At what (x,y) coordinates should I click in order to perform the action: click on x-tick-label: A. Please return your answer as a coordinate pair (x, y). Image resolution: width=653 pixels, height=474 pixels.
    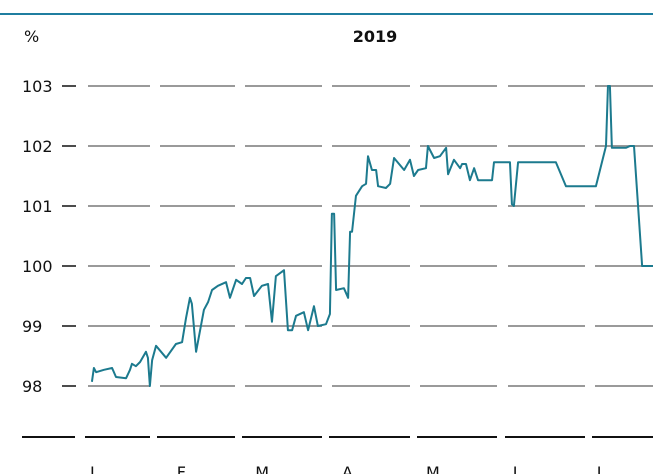
    Looking at the image, I should click on (347, 468).